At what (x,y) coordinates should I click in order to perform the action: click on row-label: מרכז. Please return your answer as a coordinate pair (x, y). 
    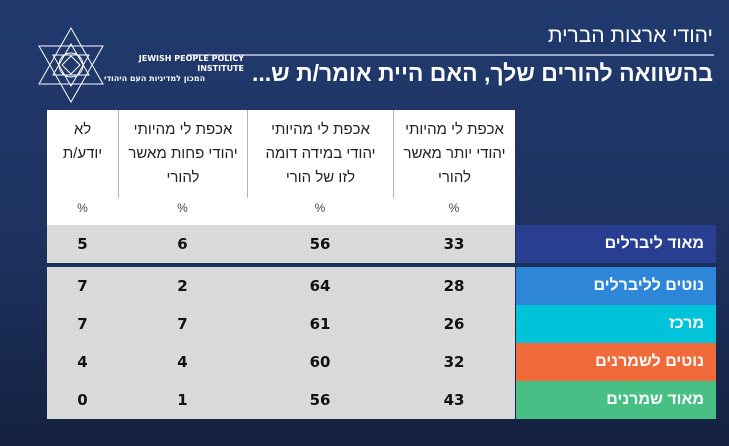
    Looking at the image, I should click on (616, 324).